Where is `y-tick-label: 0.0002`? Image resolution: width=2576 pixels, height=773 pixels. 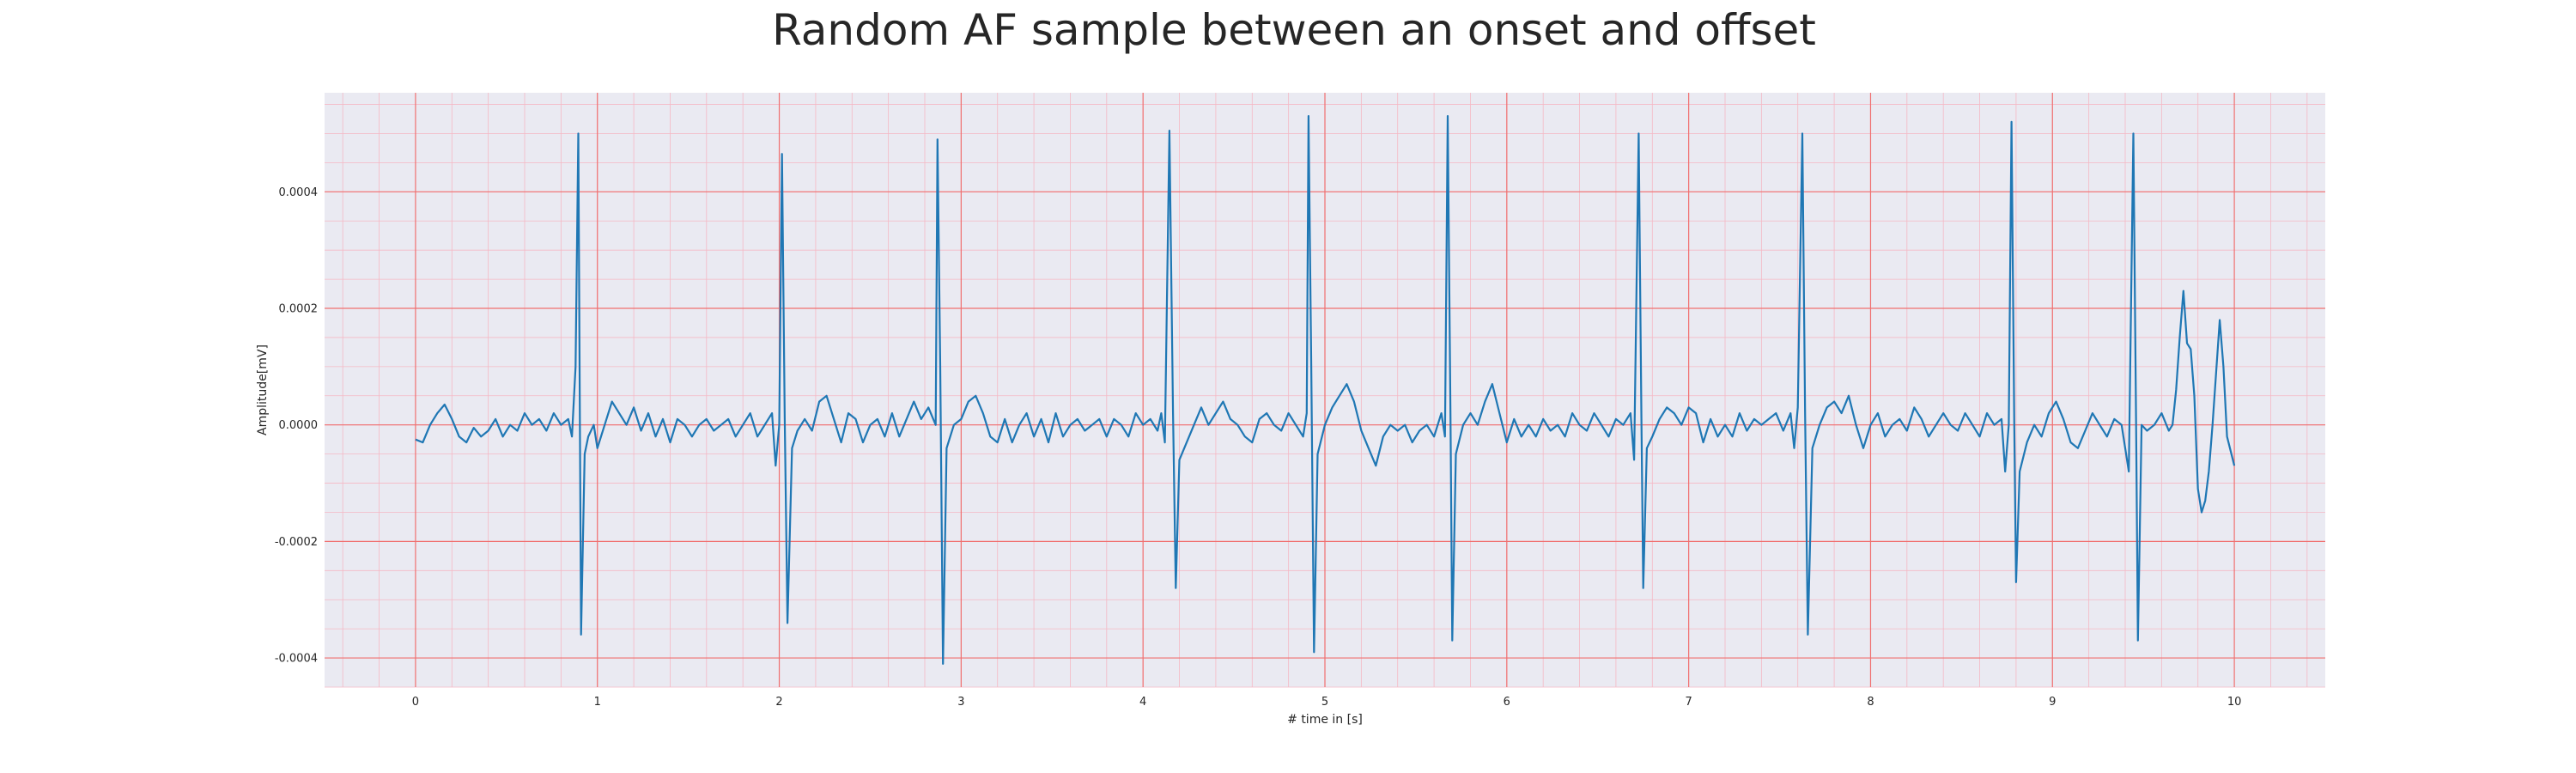 y-tick-label: 0.0002 is located at coordinates (299, 309).